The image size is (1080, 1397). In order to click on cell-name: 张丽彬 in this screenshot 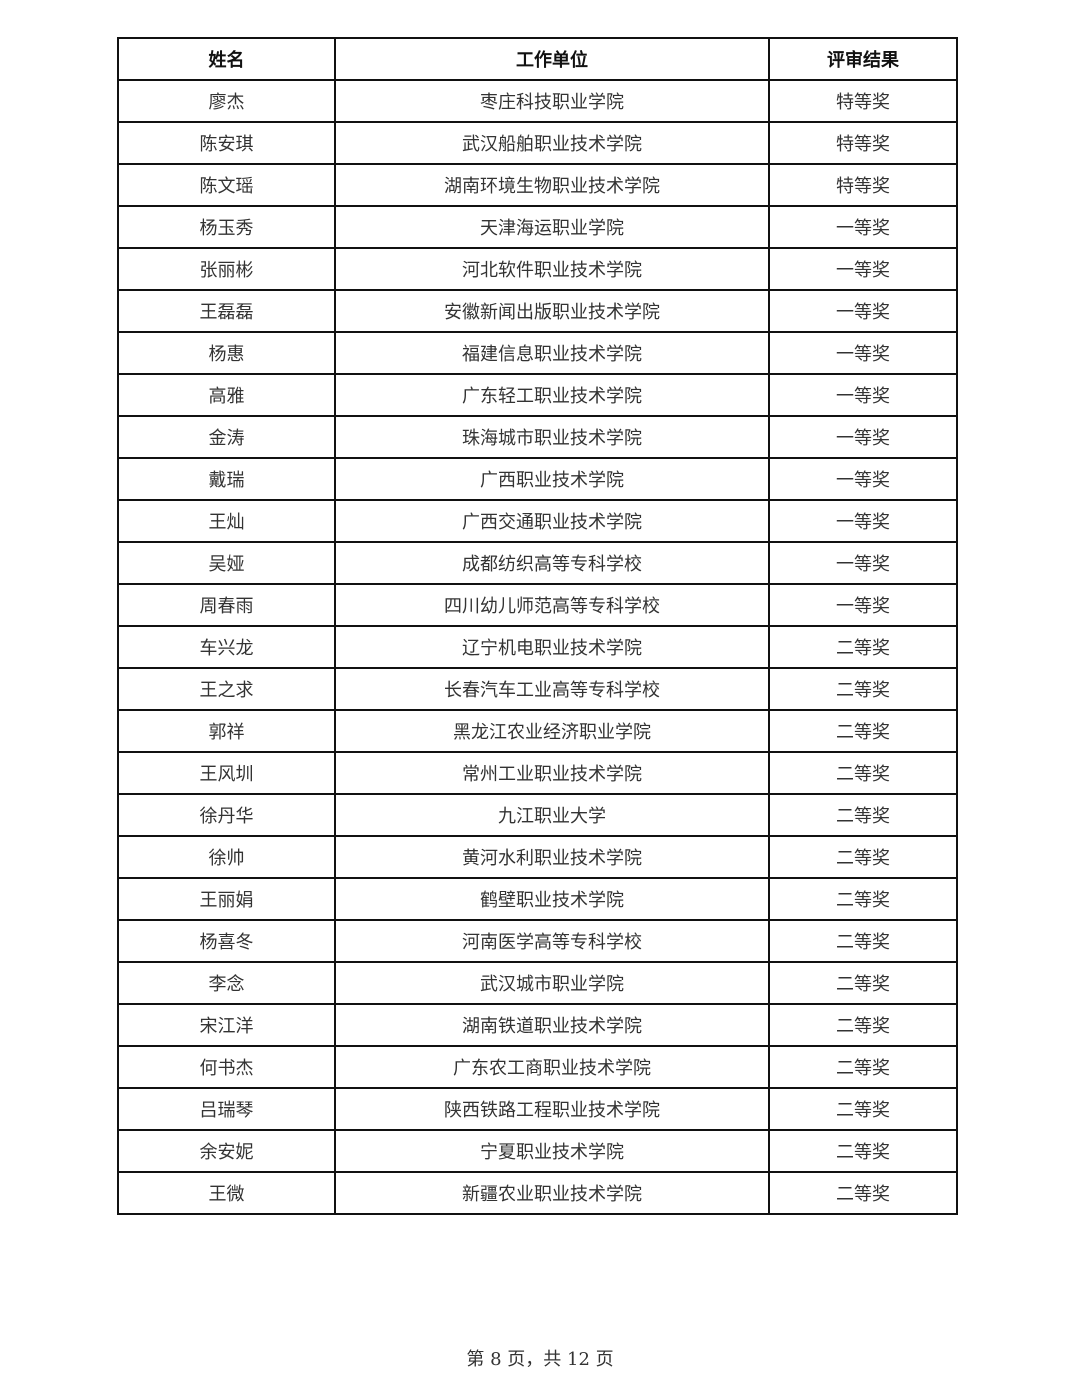, I will do `click(226, 269)`.